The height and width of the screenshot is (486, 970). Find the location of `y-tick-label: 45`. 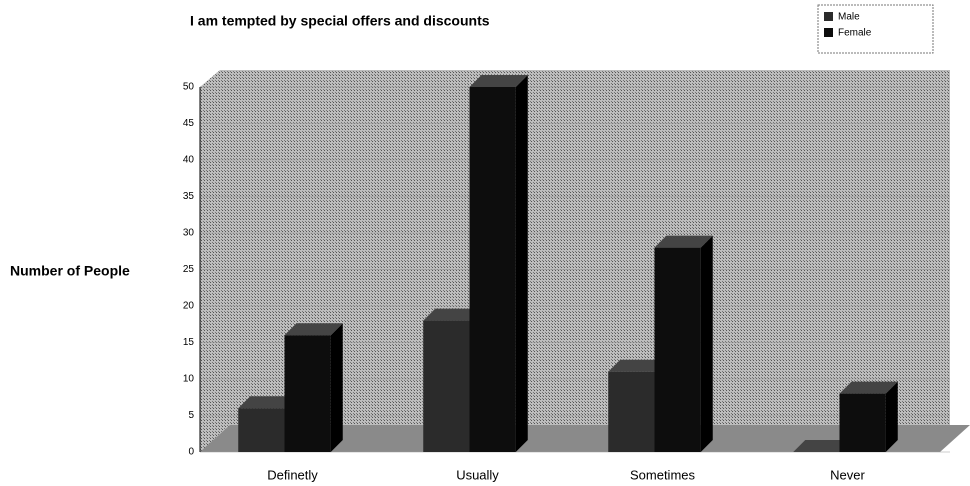

y-tick-label: 45 is located at coordinates (189, 123).